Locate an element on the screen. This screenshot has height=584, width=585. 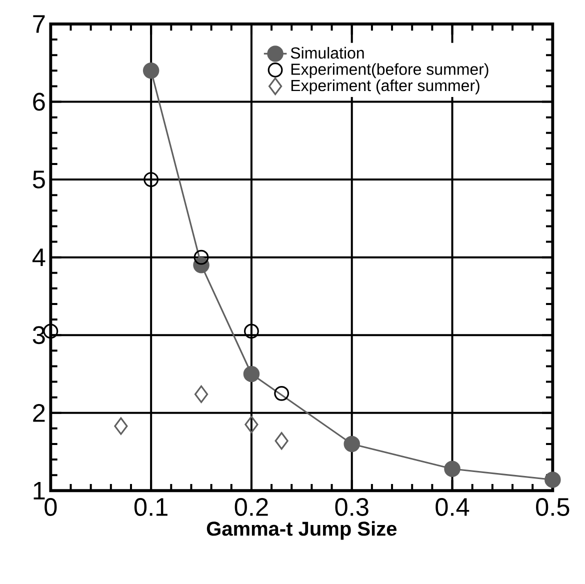
y-tick-label: 3 is located at coordinates (38, 335).